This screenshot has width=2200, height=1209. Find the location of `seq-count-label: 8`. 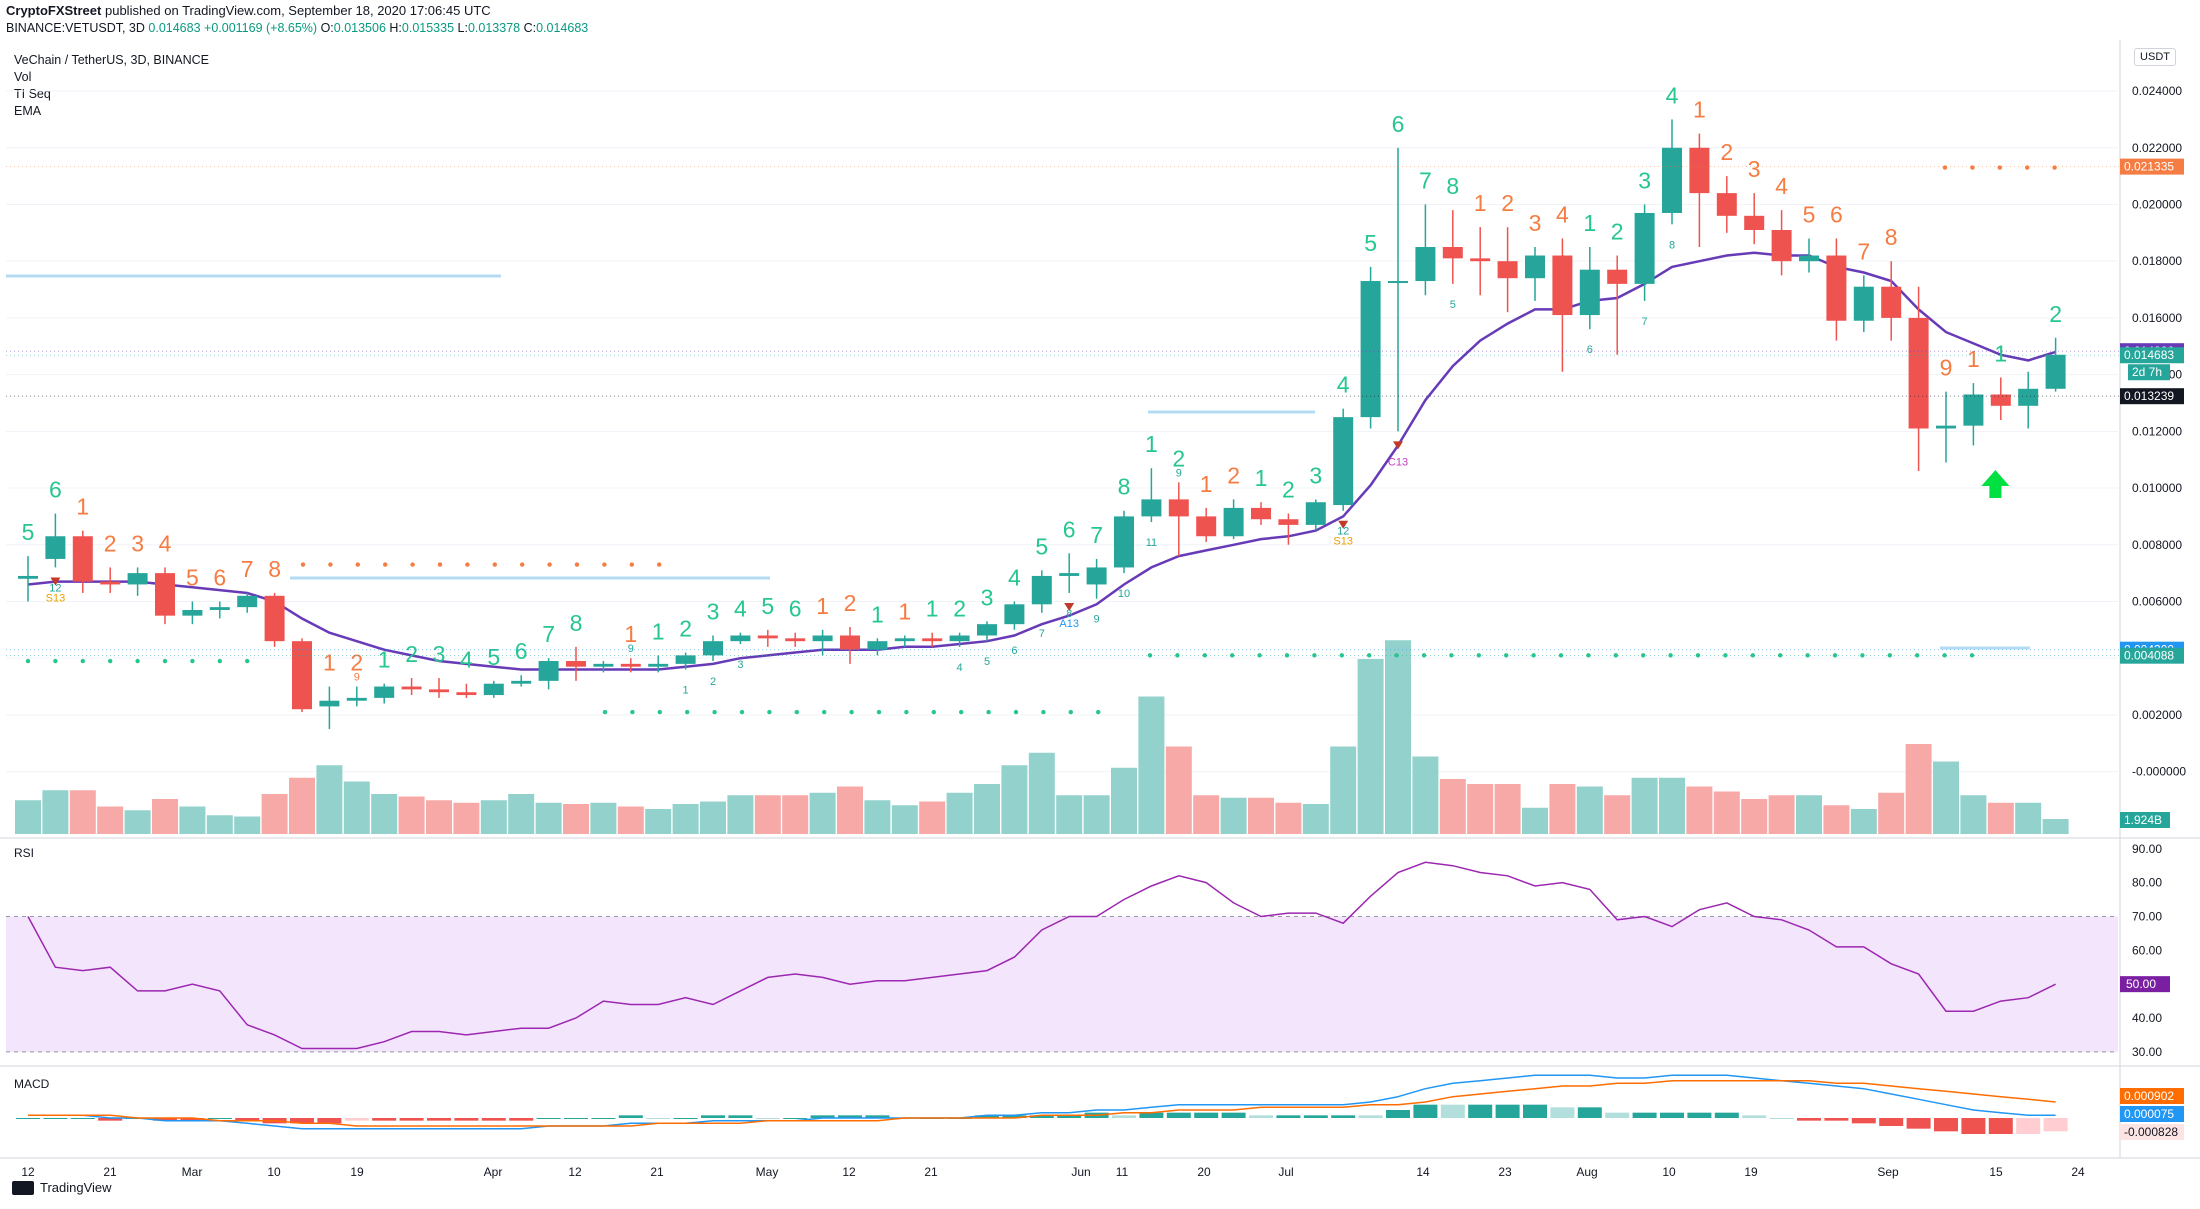

seq-count-label: 8 is located at coordinates (576, 623).